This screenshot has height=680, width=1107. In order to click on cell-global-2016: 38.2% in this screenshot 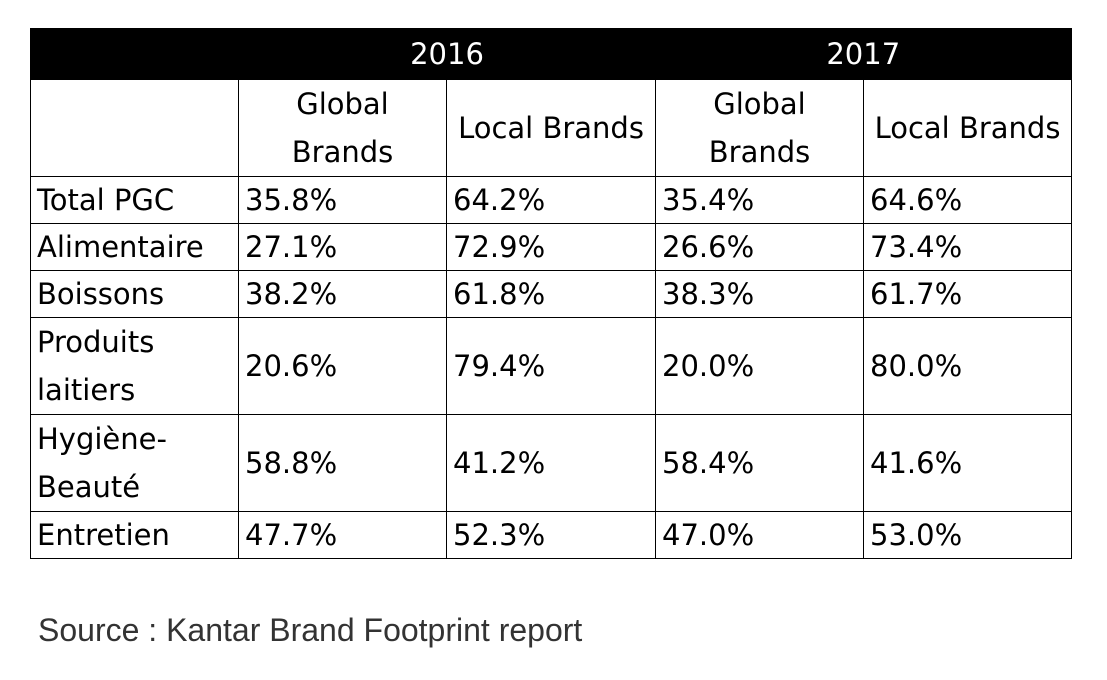, I will do `click(342, 294)`.